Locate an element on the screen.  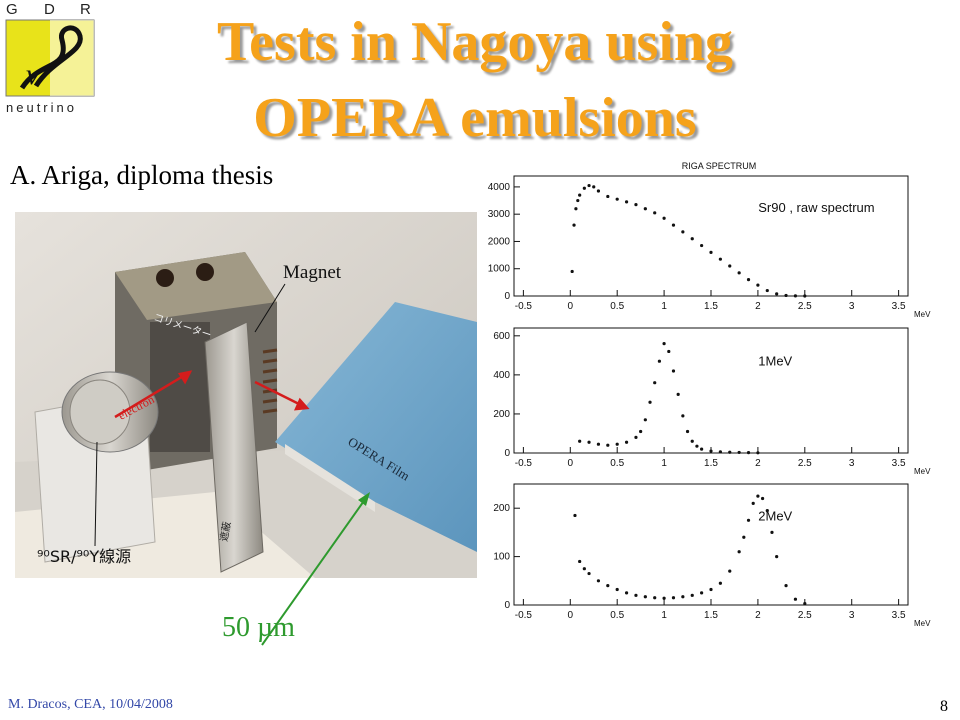
slide-subtitle: A. Ariga, diploma thesis is located at coordinates (142, 175).